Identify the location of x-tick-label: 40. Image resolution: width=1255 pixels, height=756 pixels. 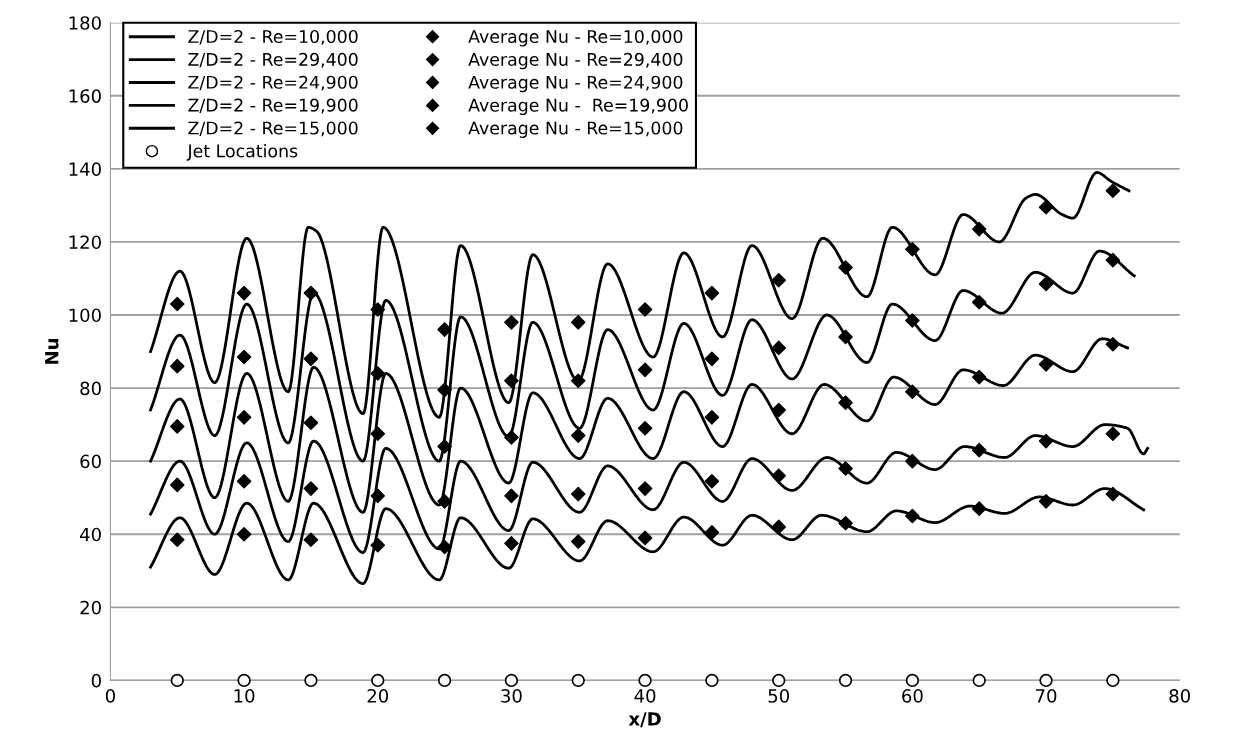
(645, 696).